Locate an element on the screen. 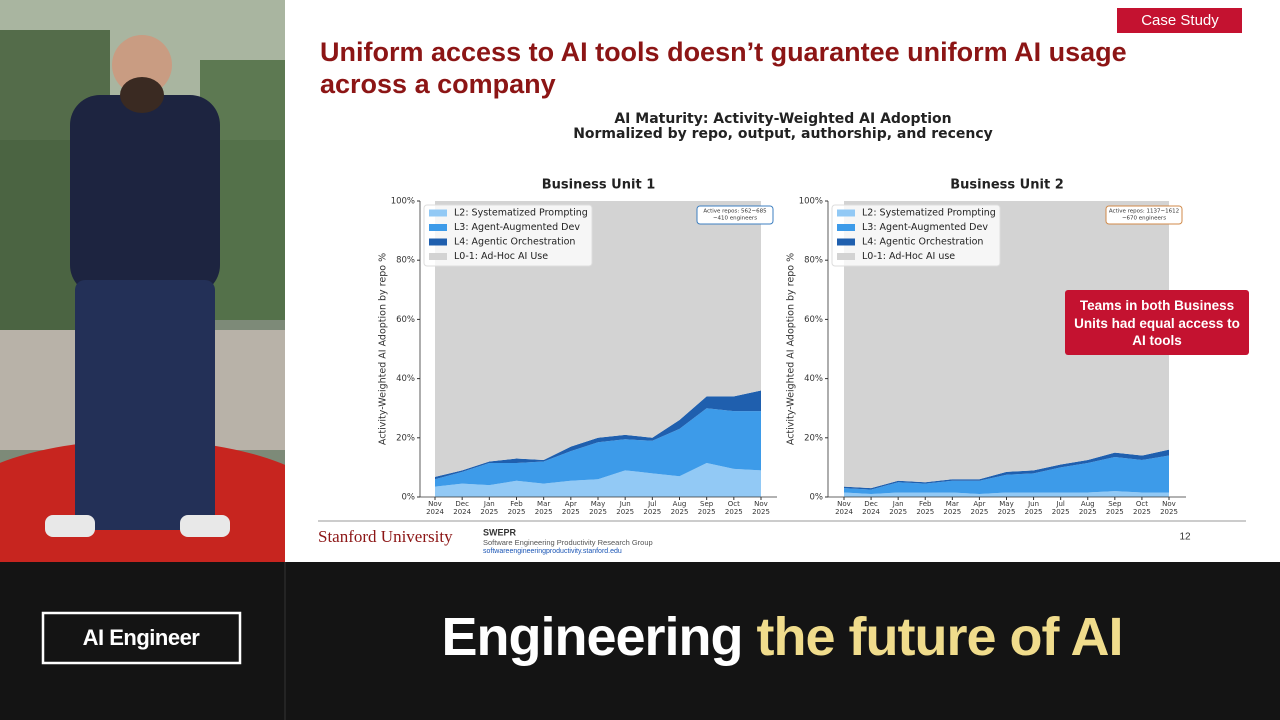  tagline-part: the future of AI is located at coordinates (940, 637).